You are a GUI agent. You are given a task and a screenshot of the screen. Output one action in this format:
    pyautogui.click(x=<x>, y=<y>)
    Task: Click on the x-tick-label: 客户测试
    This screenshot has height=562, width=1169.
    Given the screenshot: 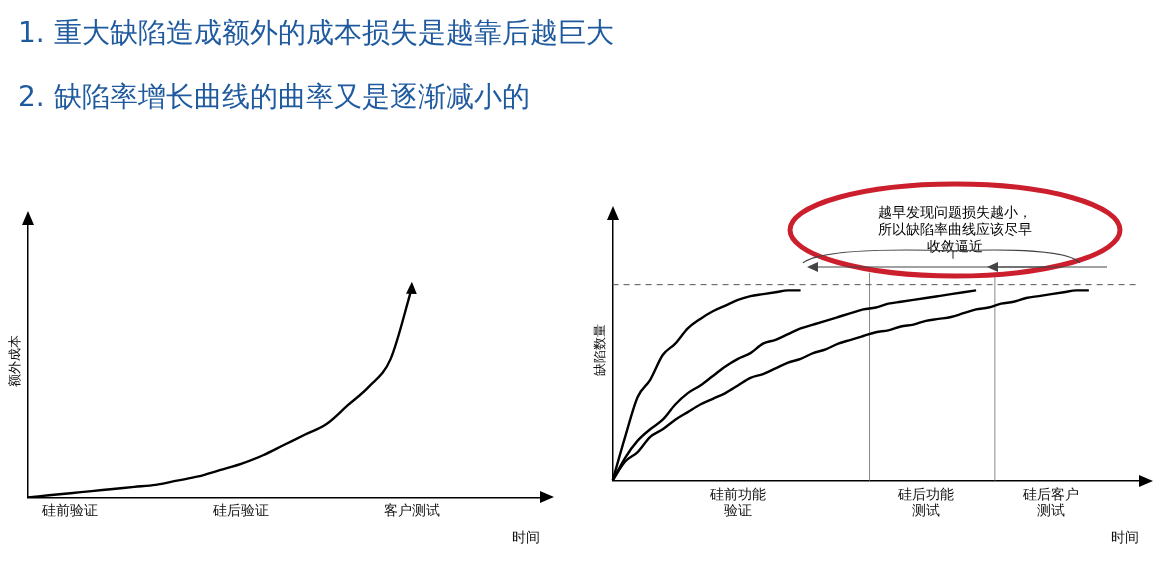 What is the action you would take?
    pyautogui.click(x=411, y=510)
    